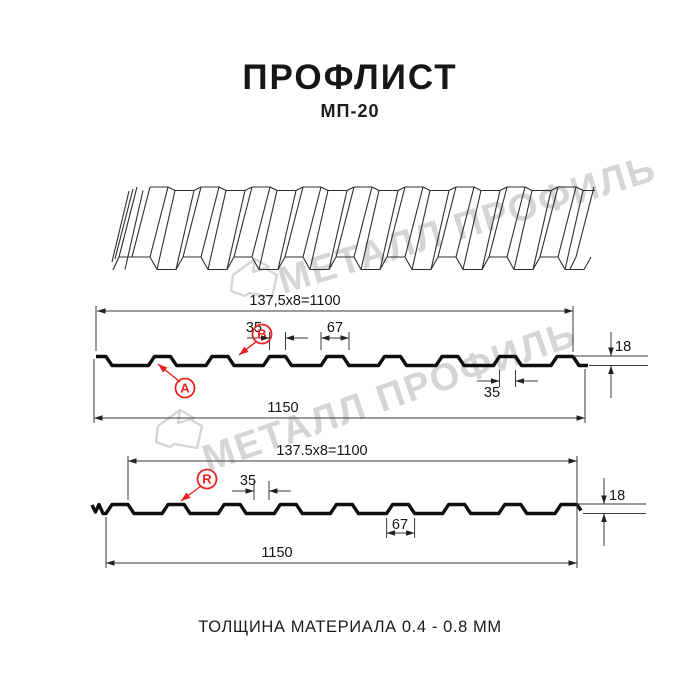  Describe the element at coordinates (492, 393) in the screenshot. I see `dim-underside-35: 35` at that location.